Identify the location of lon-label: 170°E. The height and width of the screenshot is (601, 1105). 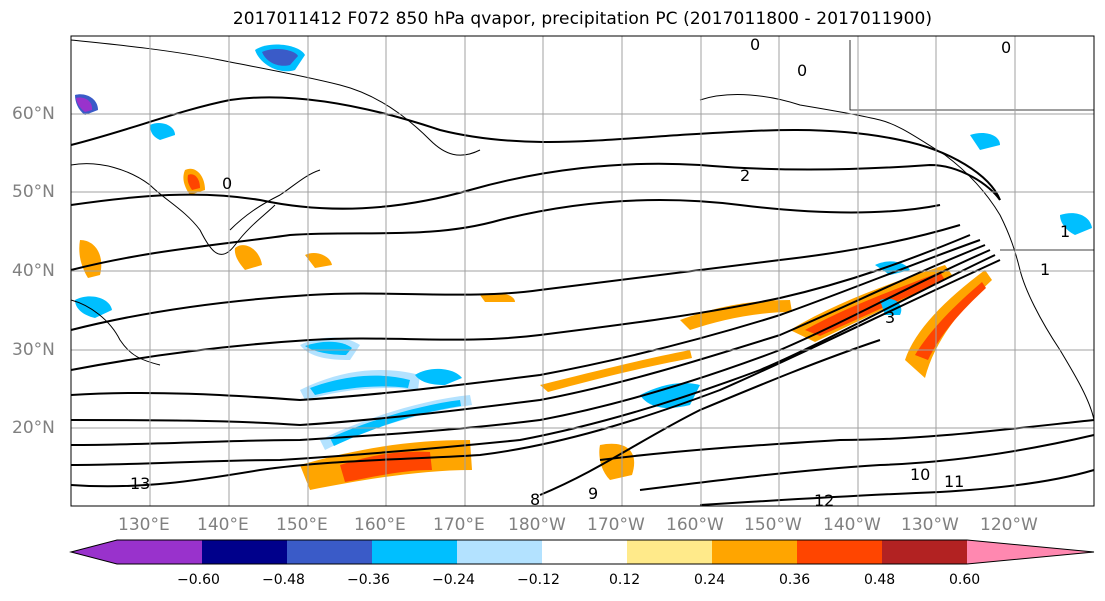
(459, 525).